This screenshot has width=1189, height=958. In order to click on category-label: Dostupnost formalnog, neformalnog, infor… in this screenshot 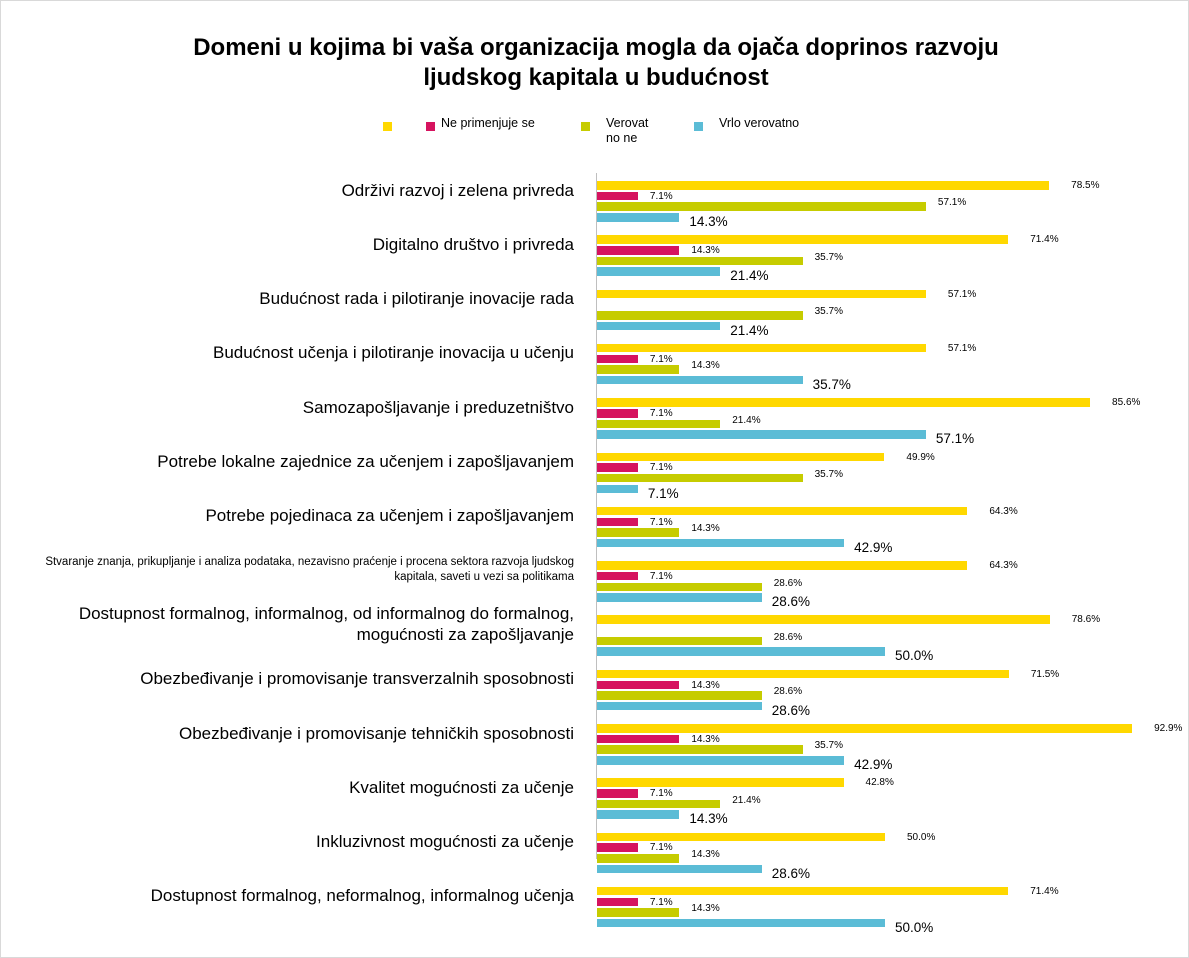, I will do `click(362, 896)`.